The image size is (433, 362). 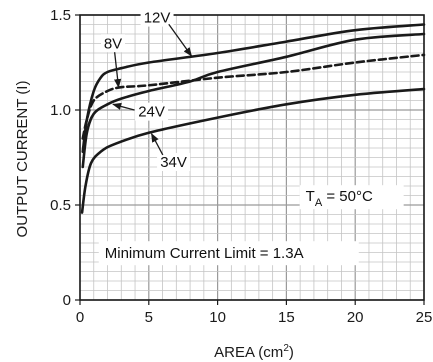 I want to click on temperature-value: = 50°C, so click(x=347, y=196).